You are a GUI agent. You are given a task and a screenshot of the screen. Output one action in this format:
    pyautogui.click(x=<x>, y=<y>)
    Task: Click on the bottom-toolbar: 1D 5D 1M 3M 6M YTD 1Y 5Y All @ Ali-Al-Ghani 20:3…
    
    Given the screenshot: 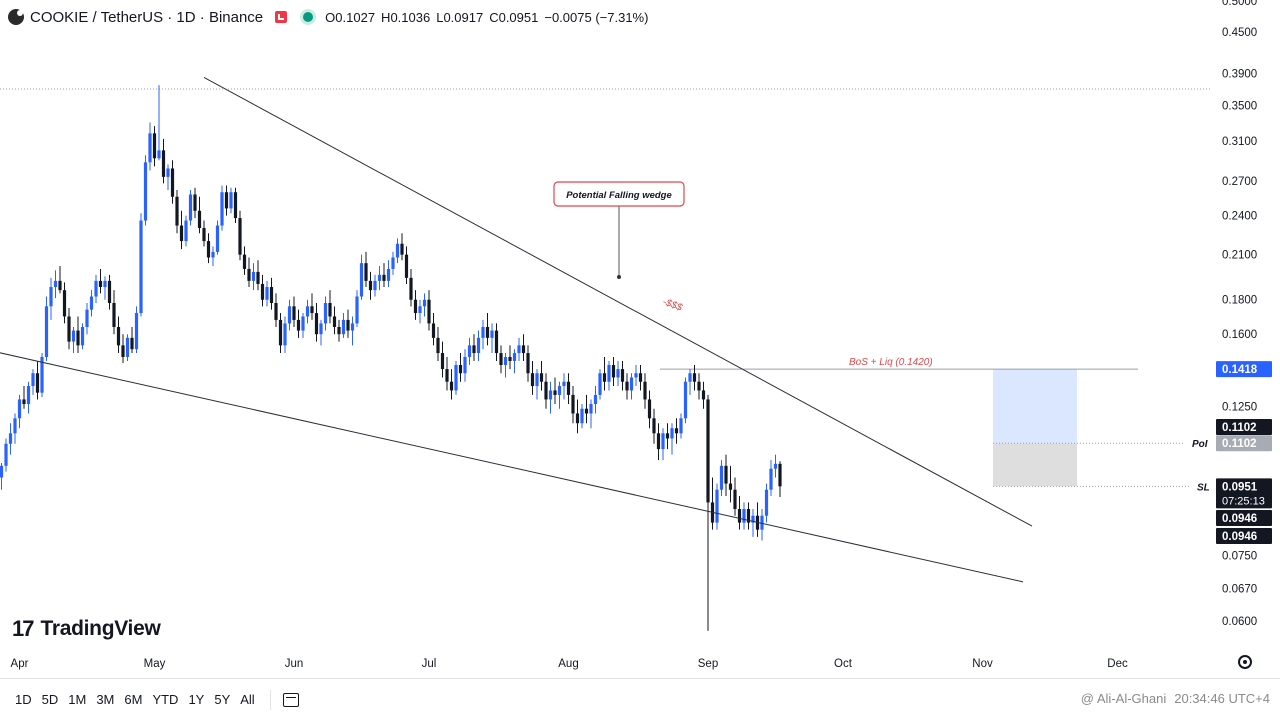 What is the action you would take?
    pyautogui.click(x=640, y=699)
    